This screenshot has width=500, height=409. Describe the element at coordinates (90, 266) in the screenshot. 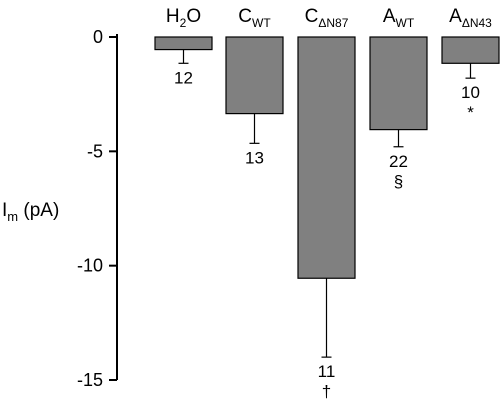

I see `y-tick-label: -10` at that location.